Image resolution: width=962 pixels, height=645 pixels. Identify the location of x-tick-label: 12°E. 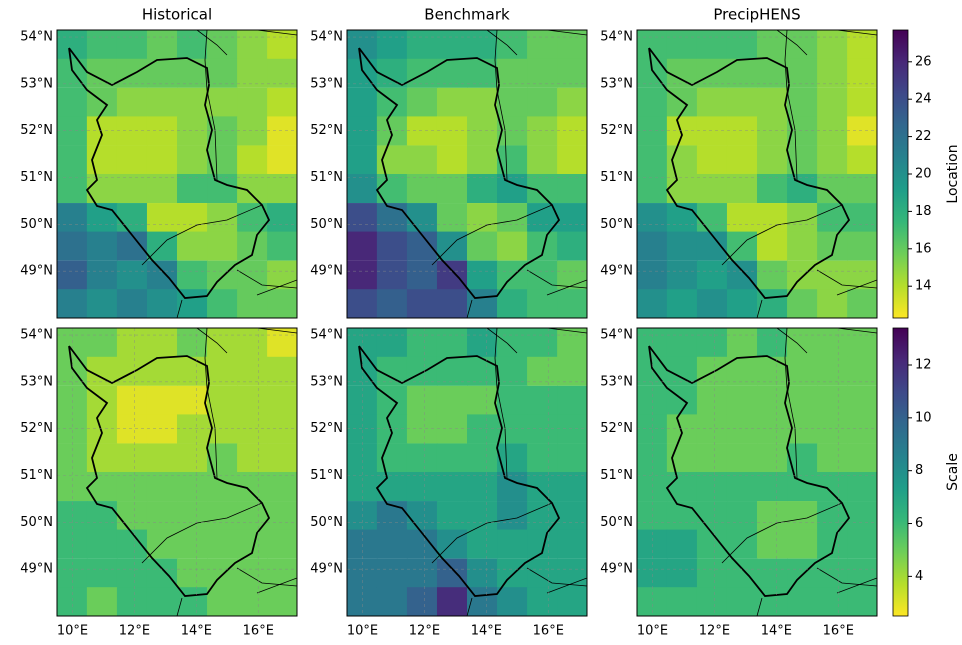
(714, 631).